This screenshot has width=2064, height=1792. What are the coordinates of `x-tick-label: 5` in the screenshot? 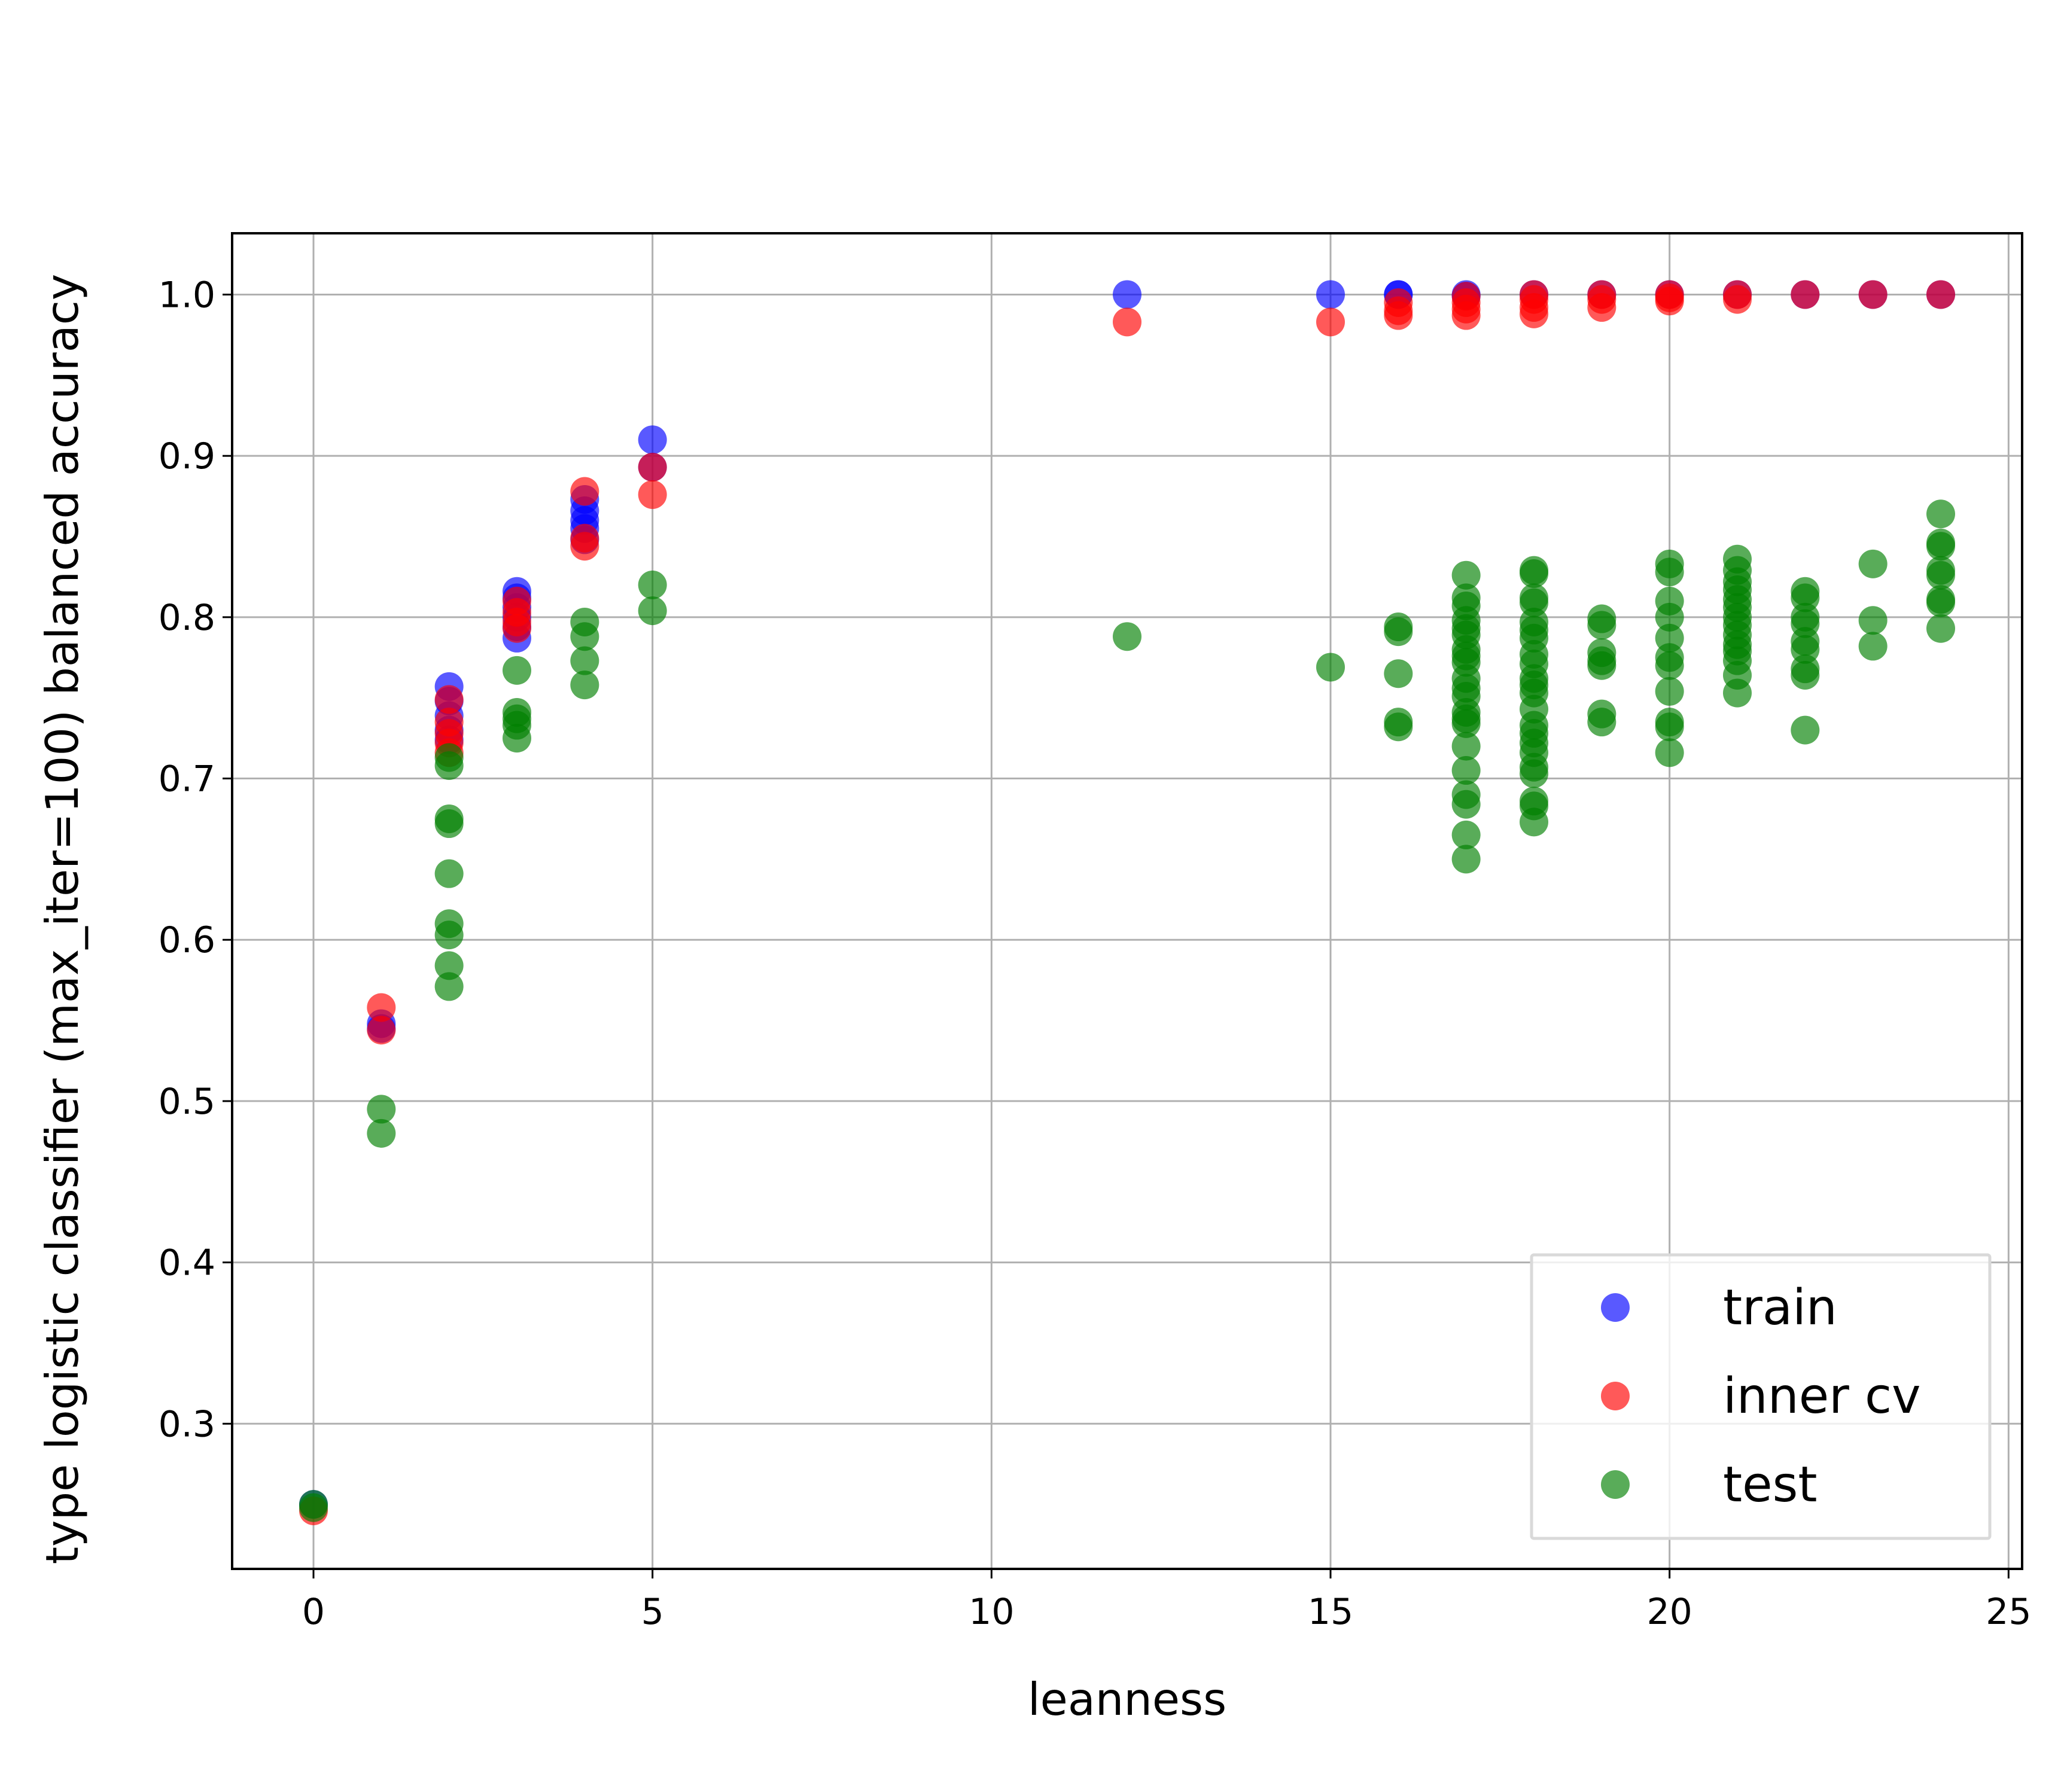 It's located at (653, 1612).